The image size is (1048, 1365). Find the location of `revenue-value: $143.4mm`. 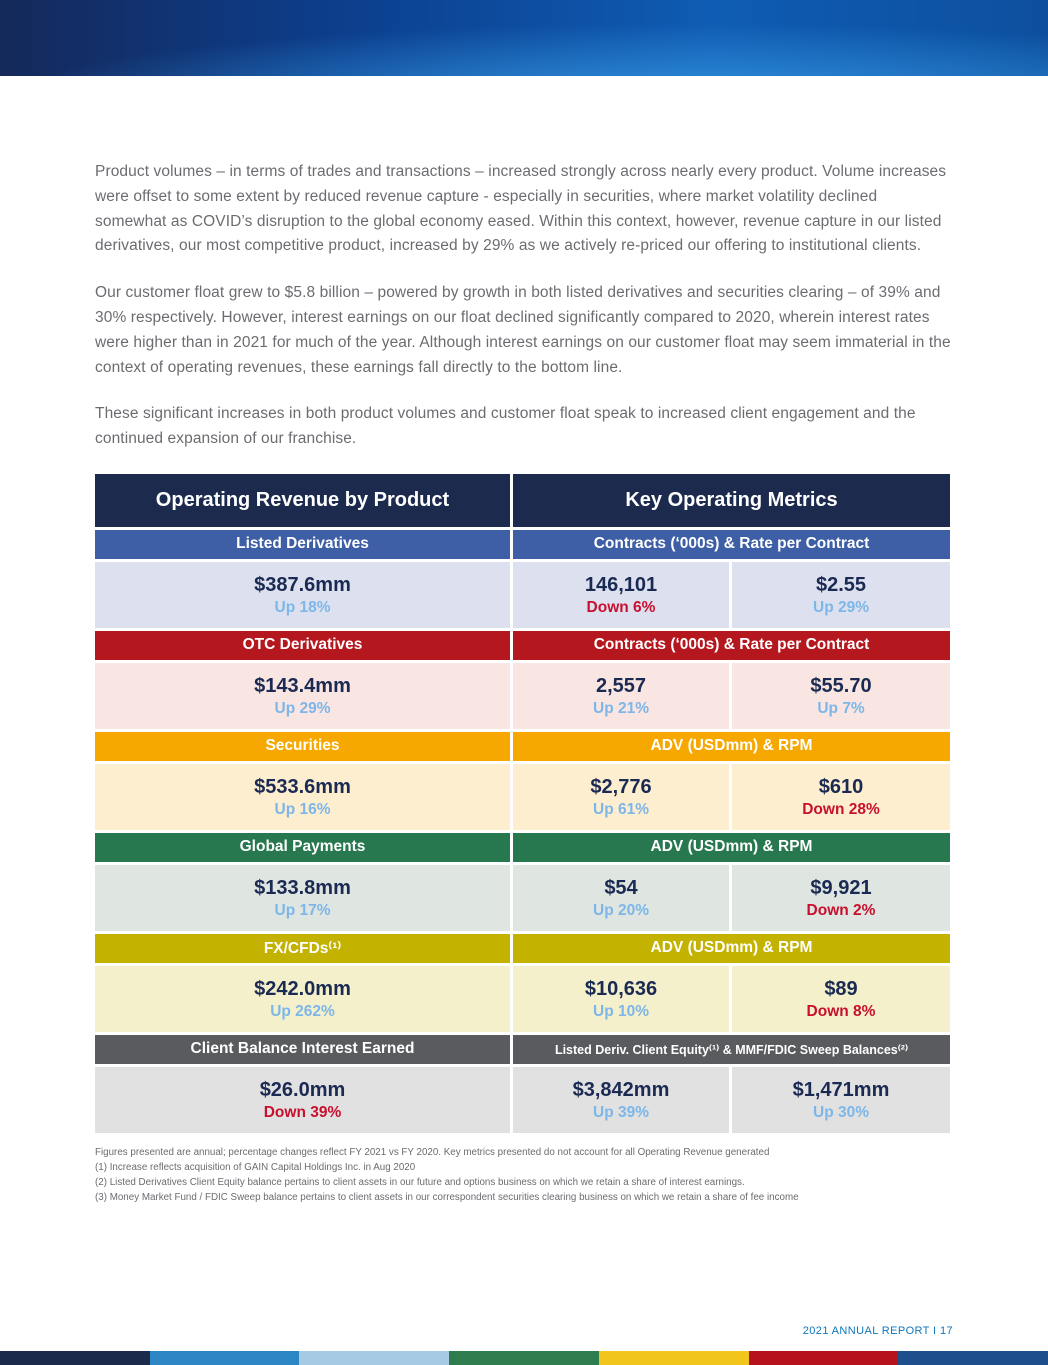

revenue-value: $143.4mm is located at coordinates (302, 686).